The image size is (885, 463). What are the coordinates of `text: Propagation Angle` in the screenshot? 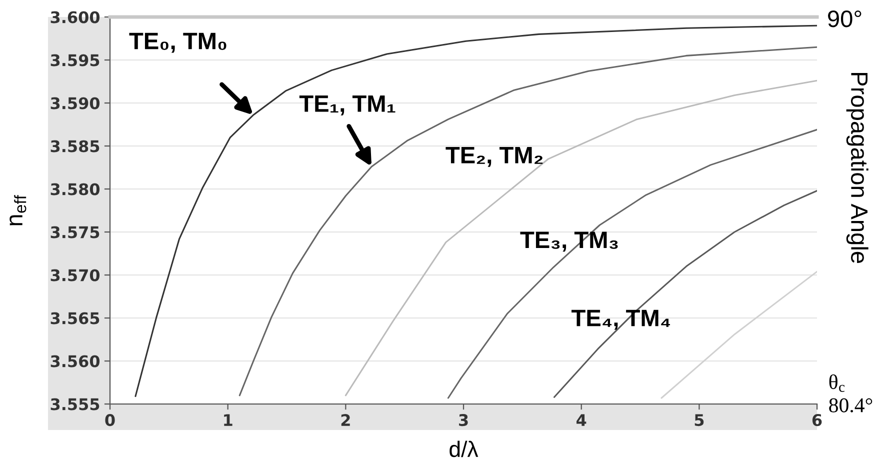 It's located at (857, 167).